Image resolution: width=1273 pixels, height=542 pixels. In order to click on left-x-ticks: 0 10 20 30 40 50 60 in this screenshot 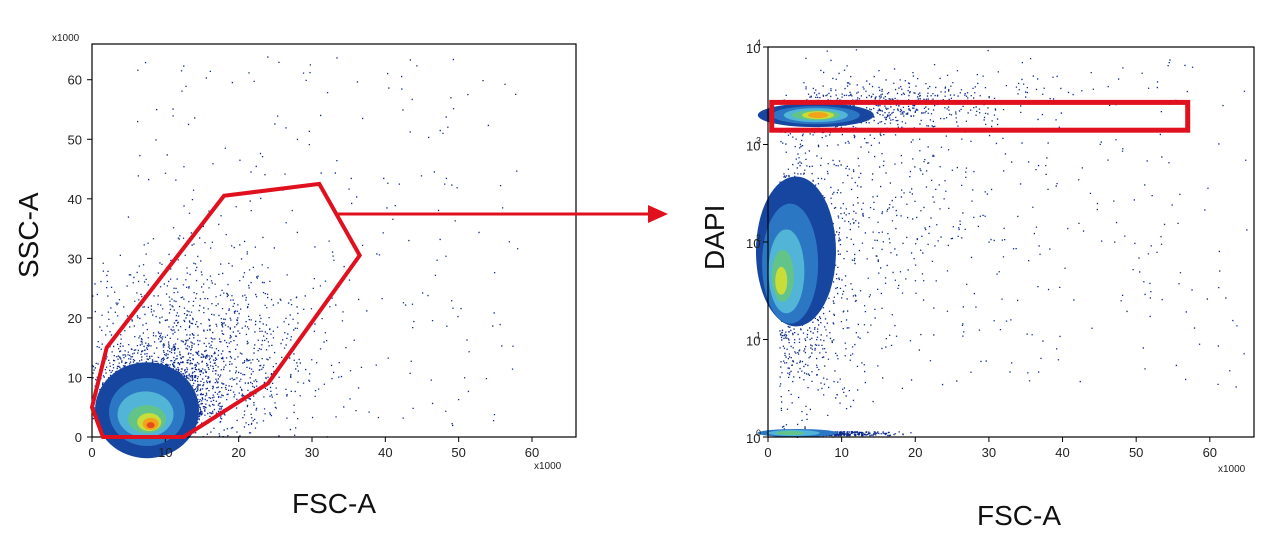, I will do `click(313, 448)`.